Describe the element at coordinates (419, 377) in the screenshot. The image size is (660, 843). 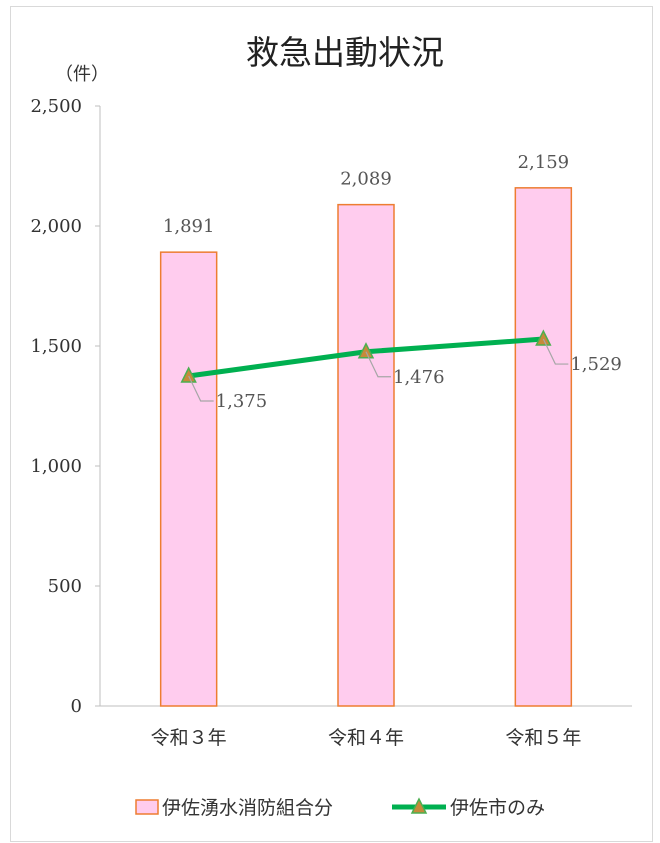
I see `line-data-label: 1,476` at that location.